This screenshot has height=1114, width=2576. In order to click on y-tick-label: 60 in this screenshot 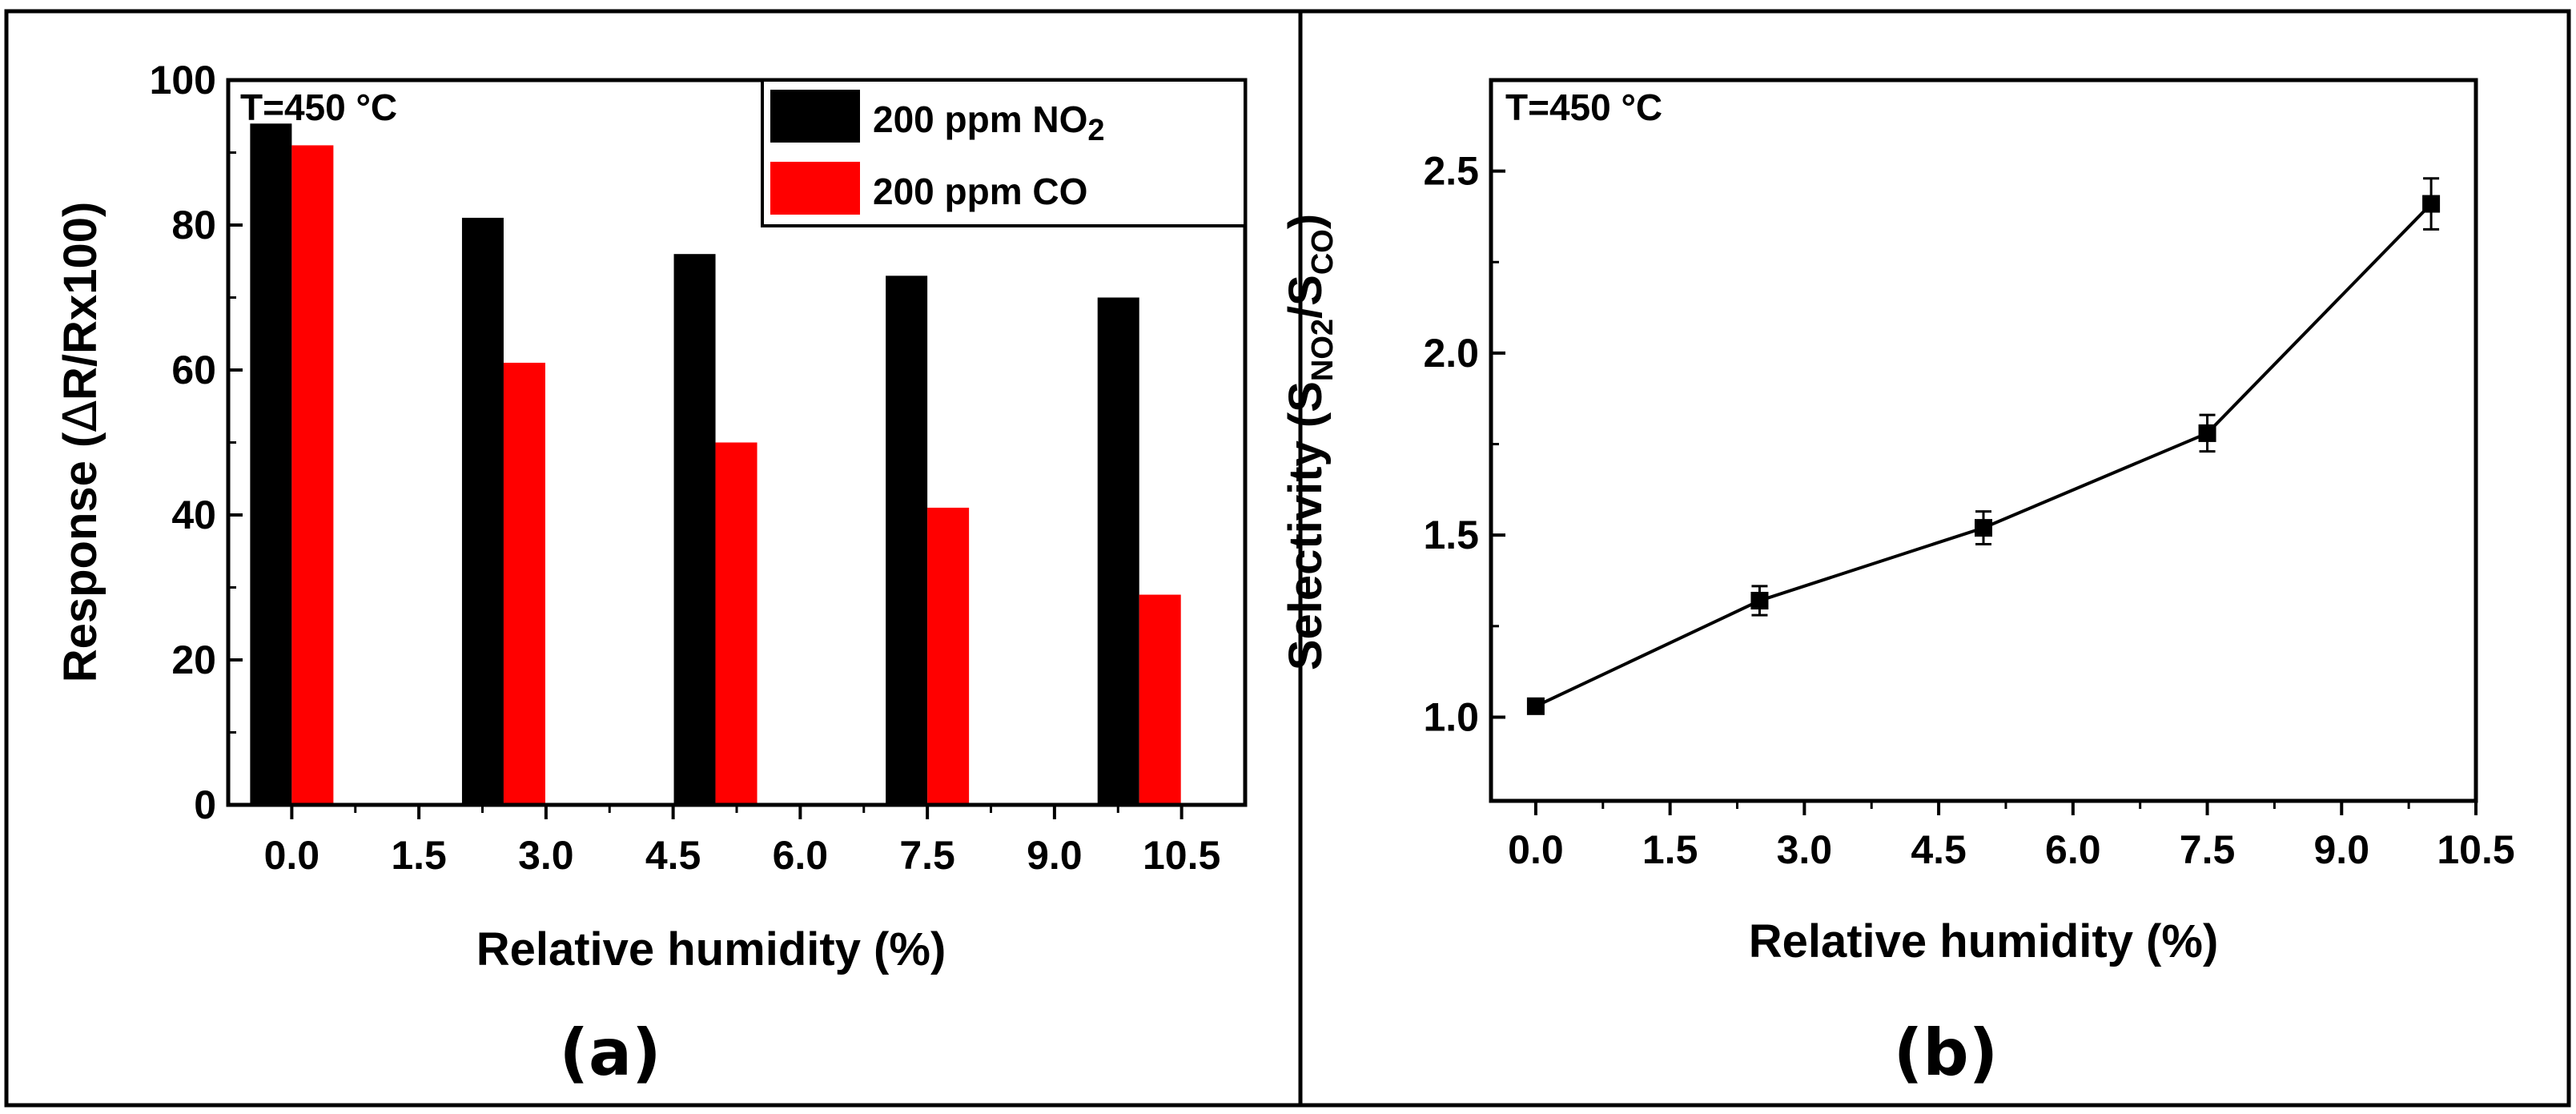, I will do `click(193, 370)`.